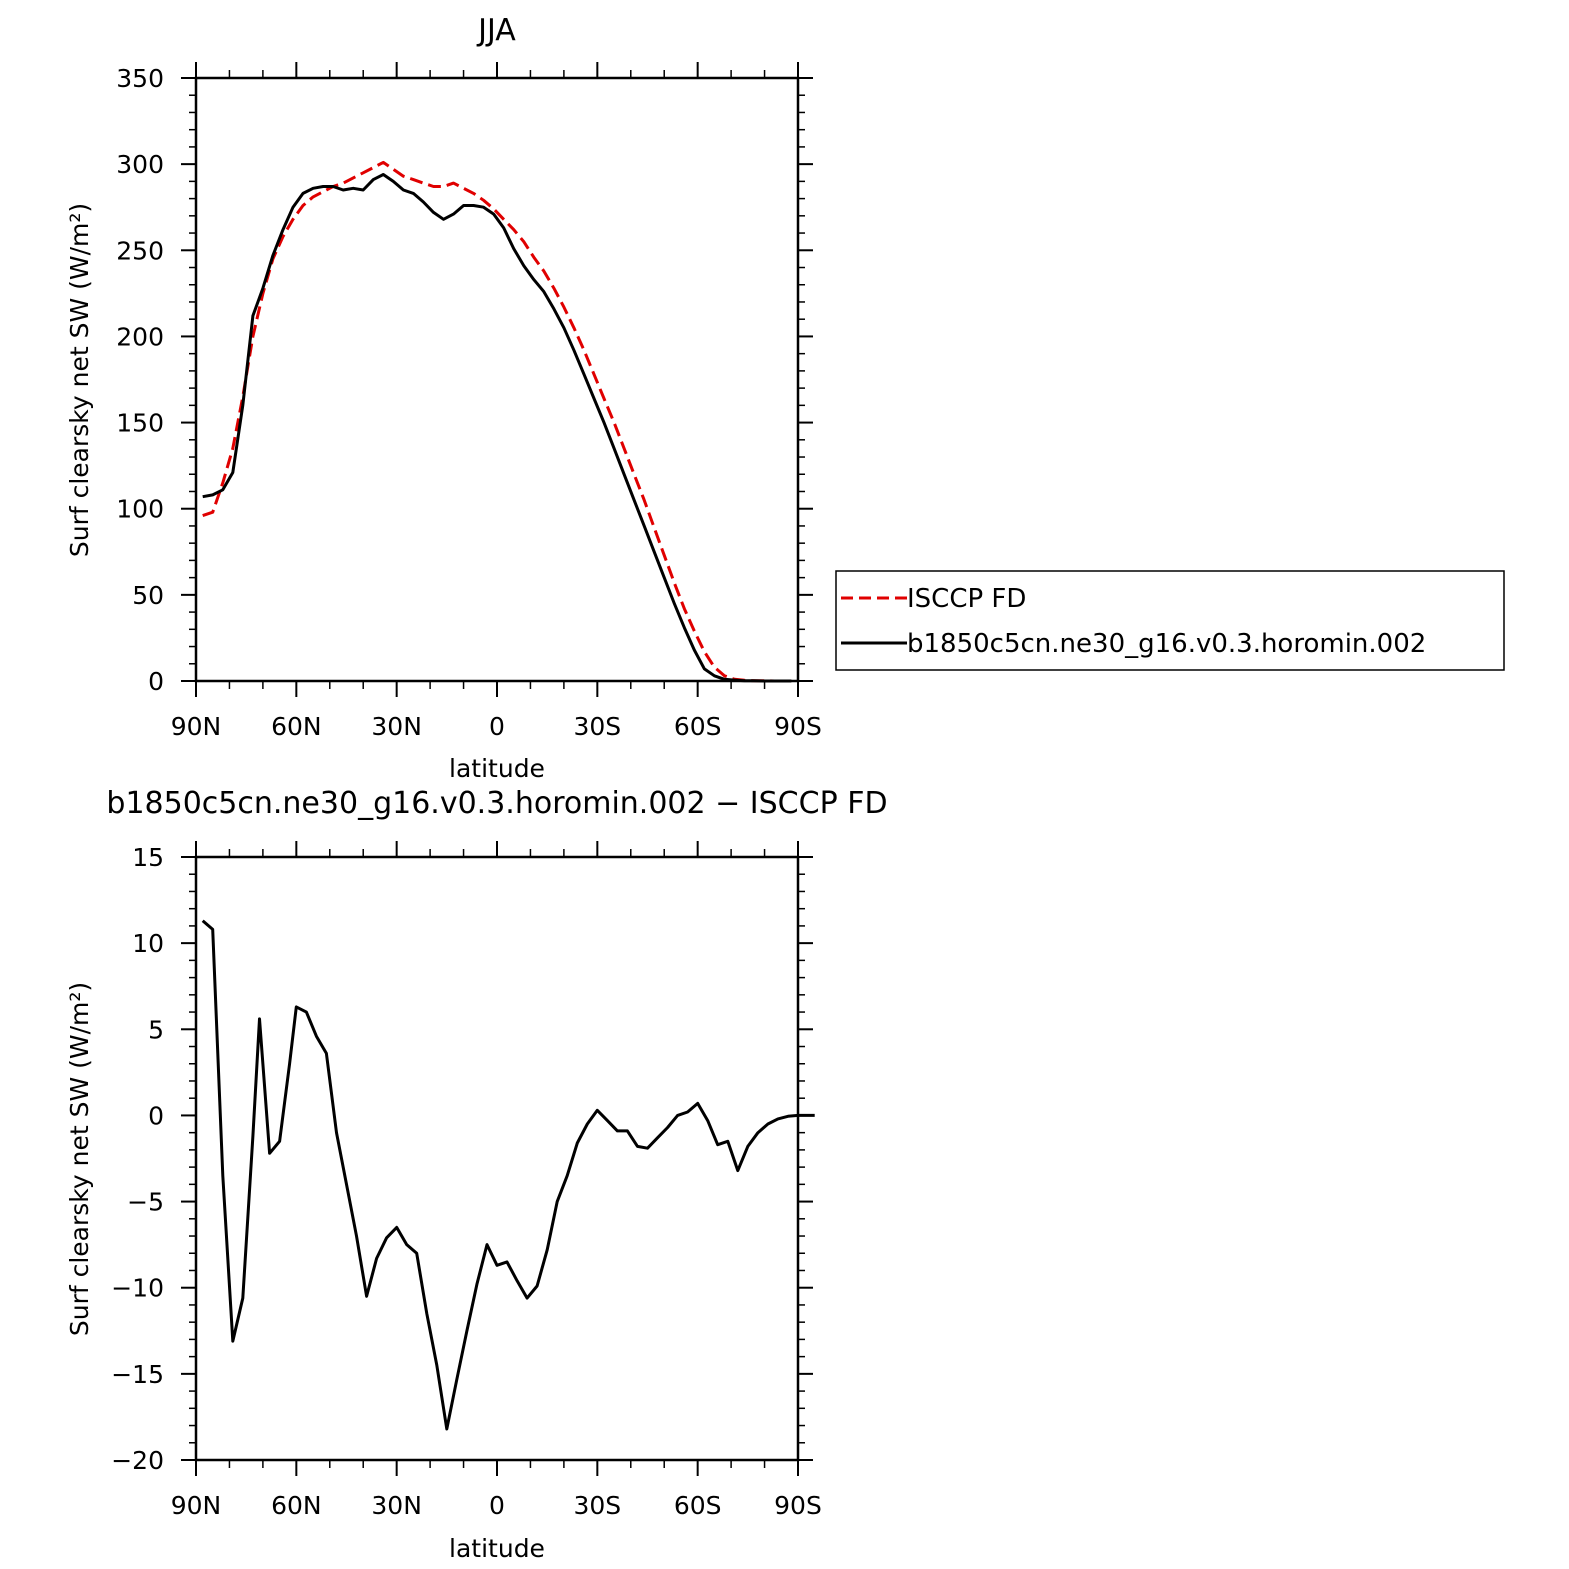  What do you see at coordinates (156, 1029) in the screenshot?
I see `y-tick-label: 5` at bounding box center [156, 1029].